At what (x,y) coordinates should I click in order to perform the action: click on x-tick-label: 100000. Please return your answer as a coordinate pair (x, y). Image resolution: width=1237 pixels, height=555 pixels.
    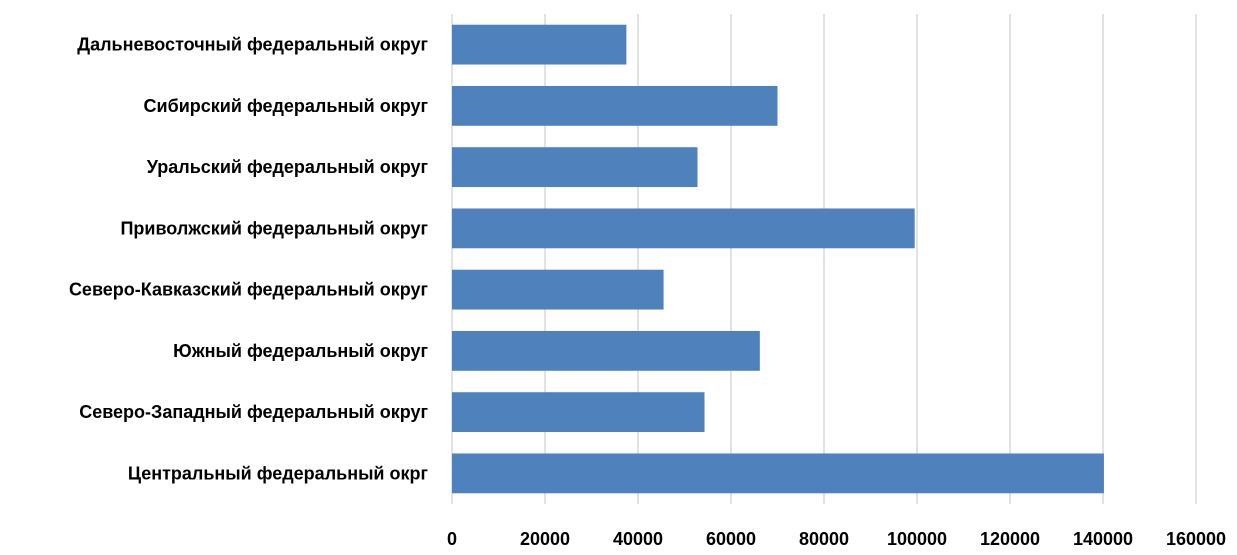
    Looking at the image, I should click on (917, 539).